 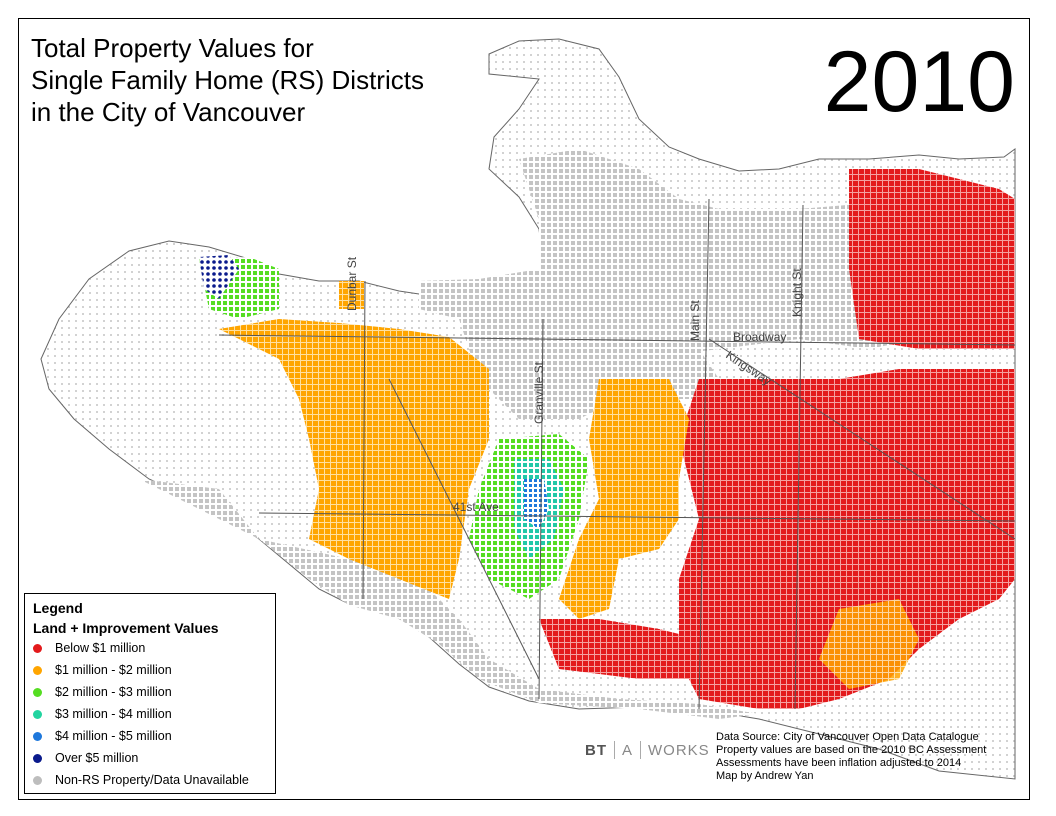 What do you see at coordinates (932, 259) in the screenshot?
I see `region-east-north` at bounding box center [932, 259].